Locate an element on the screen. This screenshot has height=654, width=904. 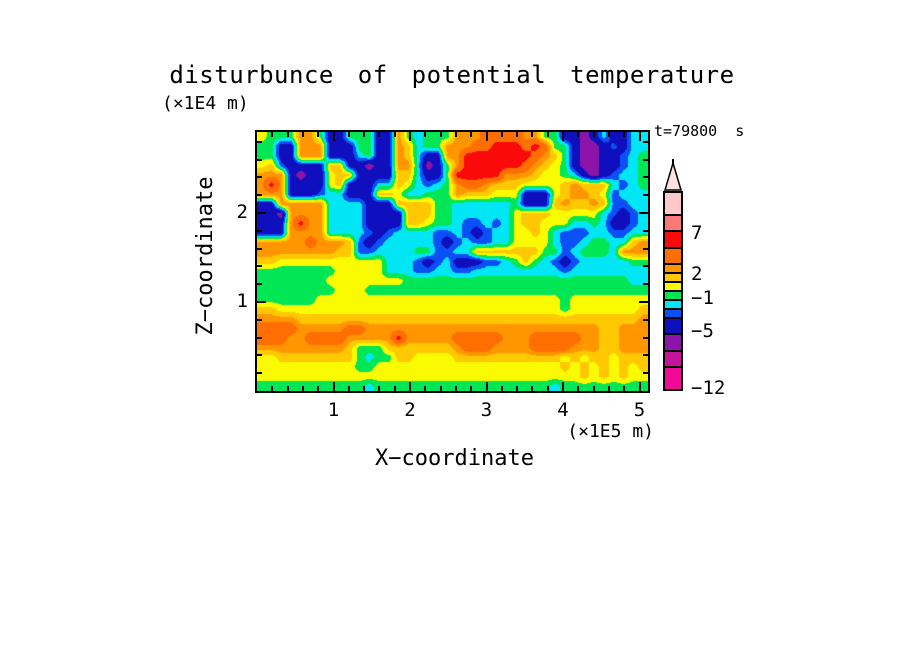
plot-title: disturbunce of potential temperature is located at coordinates (452, 75).